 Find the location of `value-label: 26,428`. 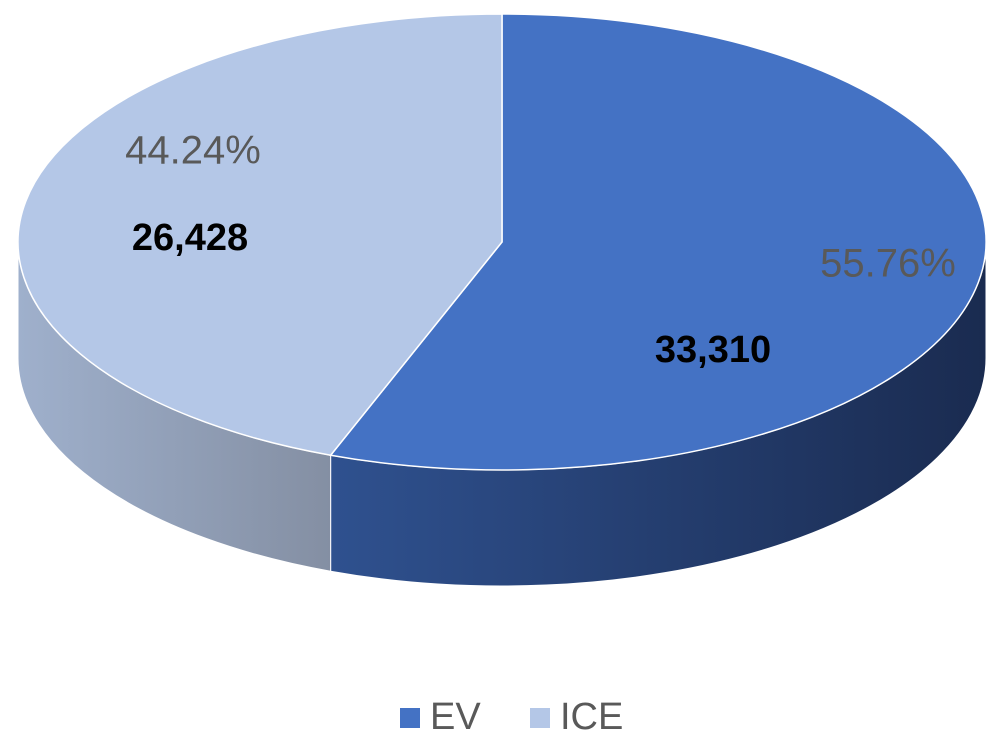

value-label: 26,428 is located at coordinates (190, 238).